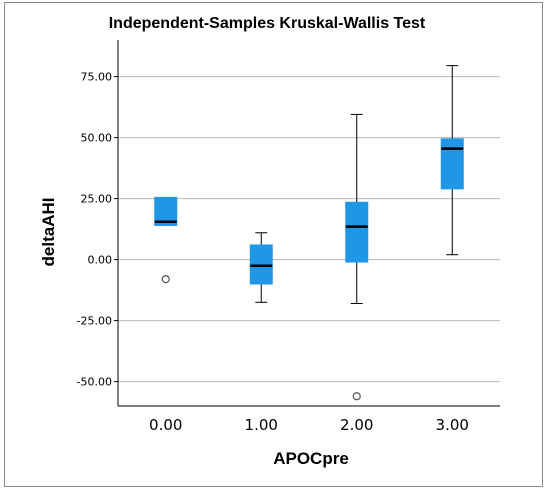  I want to click on box-1.00, so click(261, 267).